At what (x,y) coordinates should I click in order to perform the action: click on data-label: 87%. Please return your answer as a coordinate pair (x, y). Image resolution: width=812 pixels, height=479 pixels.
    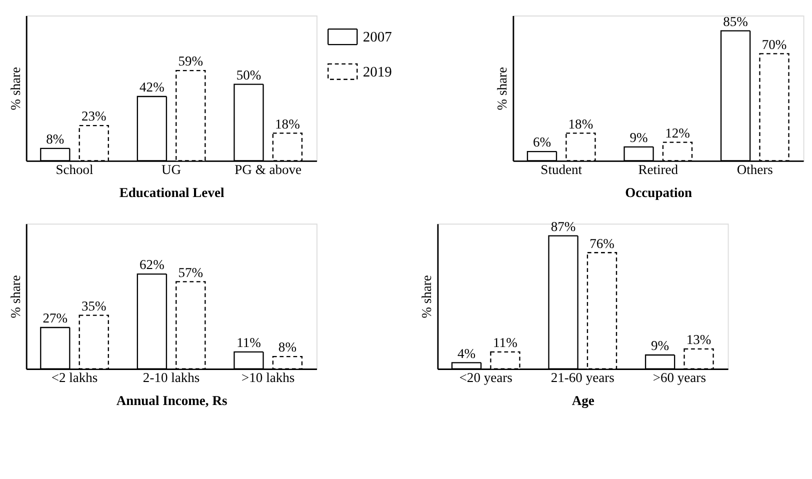
    Looking at the image, I should click on (563, 226).